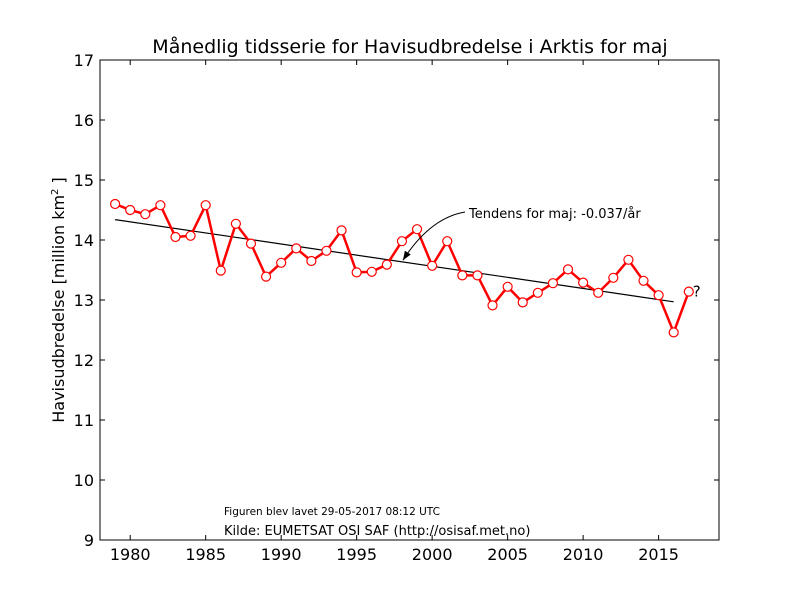  What do you see at coordinates (84, 420) in the screenshot?
I see `y-tick-label: 11` at bounding box center [84, 420].